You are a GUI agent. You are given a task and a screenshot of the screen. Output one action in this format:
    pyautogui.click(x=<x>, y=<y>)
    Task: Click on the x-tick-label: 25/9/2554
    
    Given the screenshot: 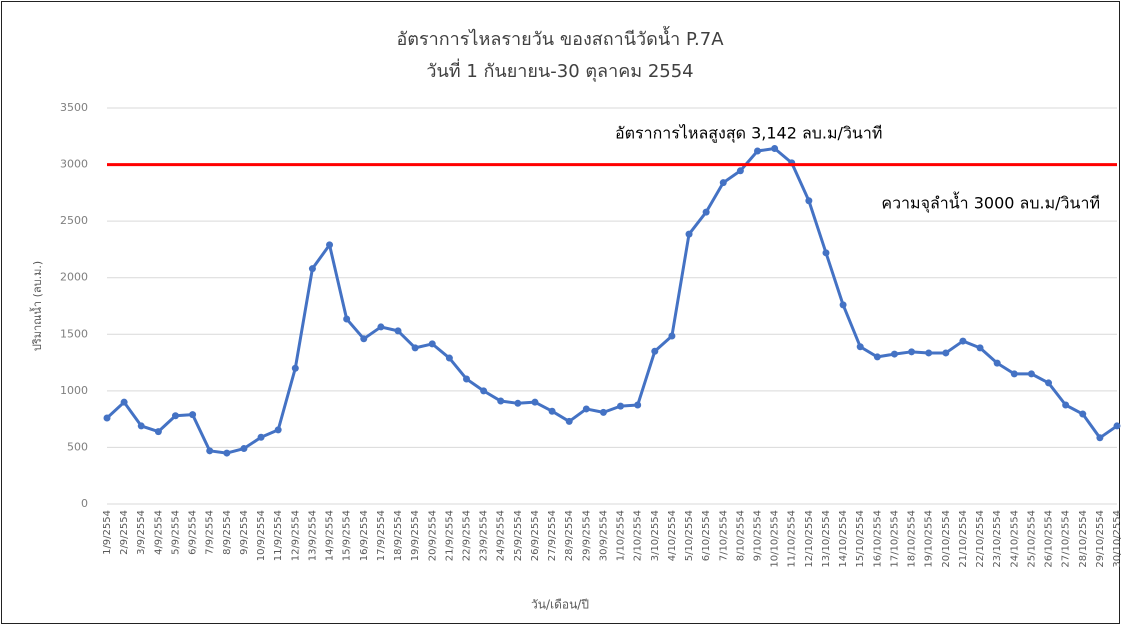 What is the action you would take?
    pyautogui.click(x=518, y=535)
    